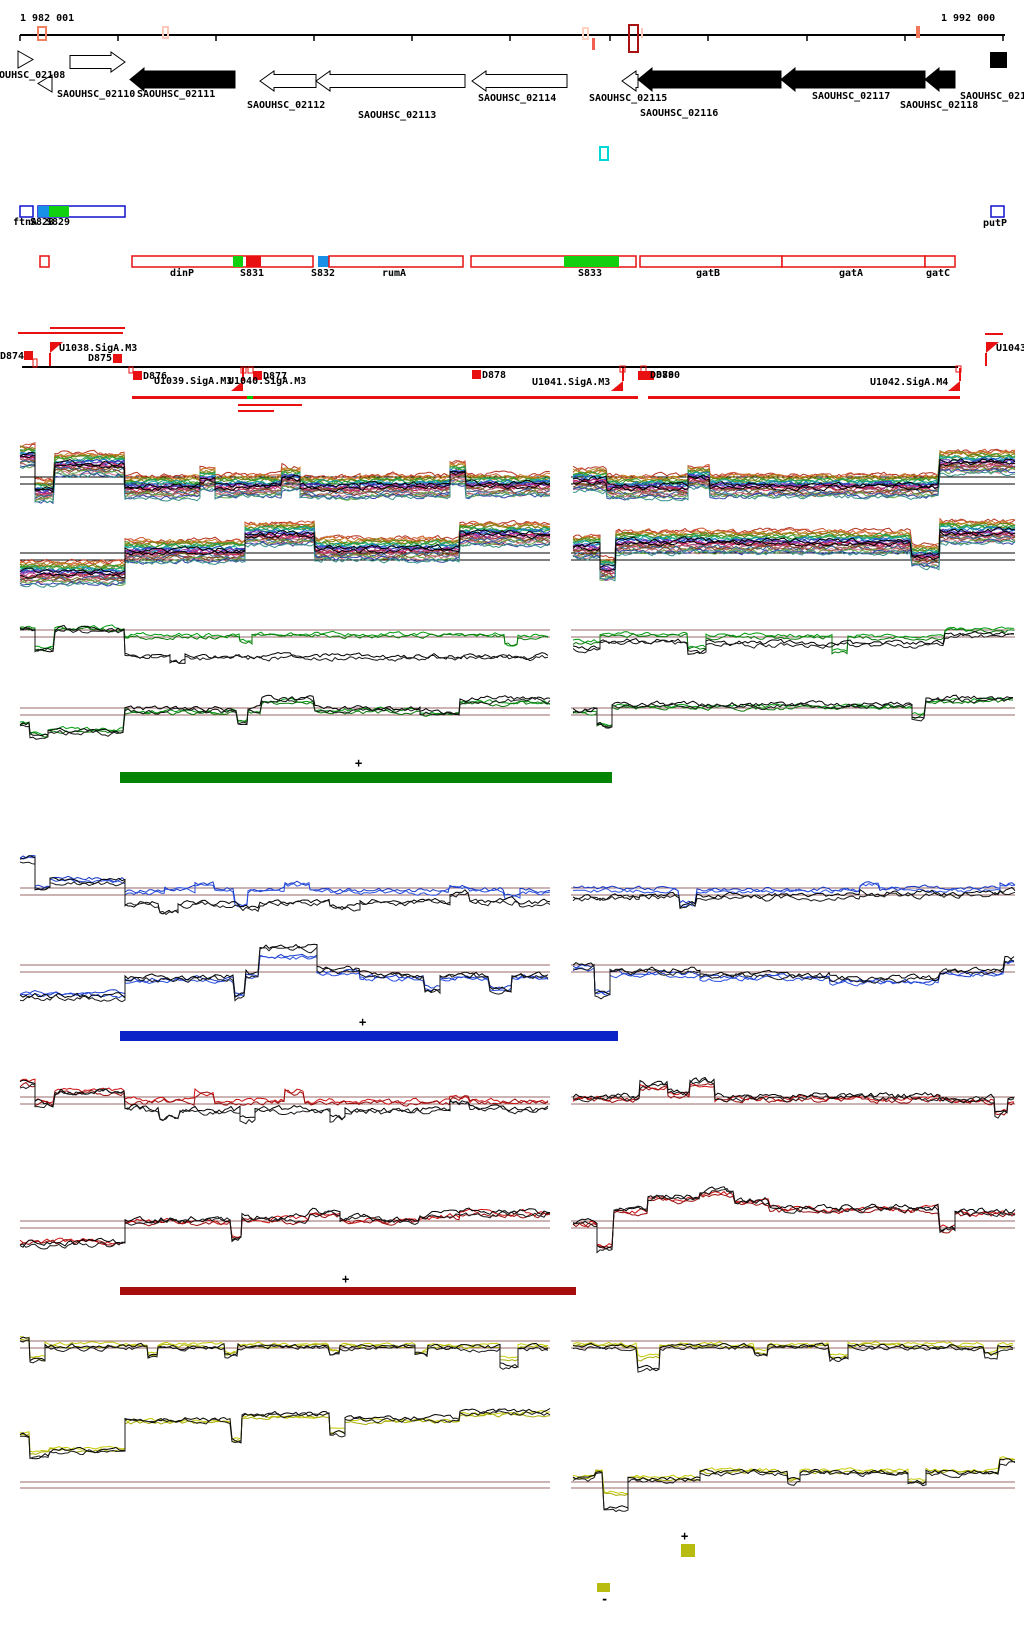 The width and height of the screenshot is (1024, 1640). What do you see at coordinates (56, 347) in the screenshot?
I see `annotation-flag-U1038` at bounding box center [56, 347].